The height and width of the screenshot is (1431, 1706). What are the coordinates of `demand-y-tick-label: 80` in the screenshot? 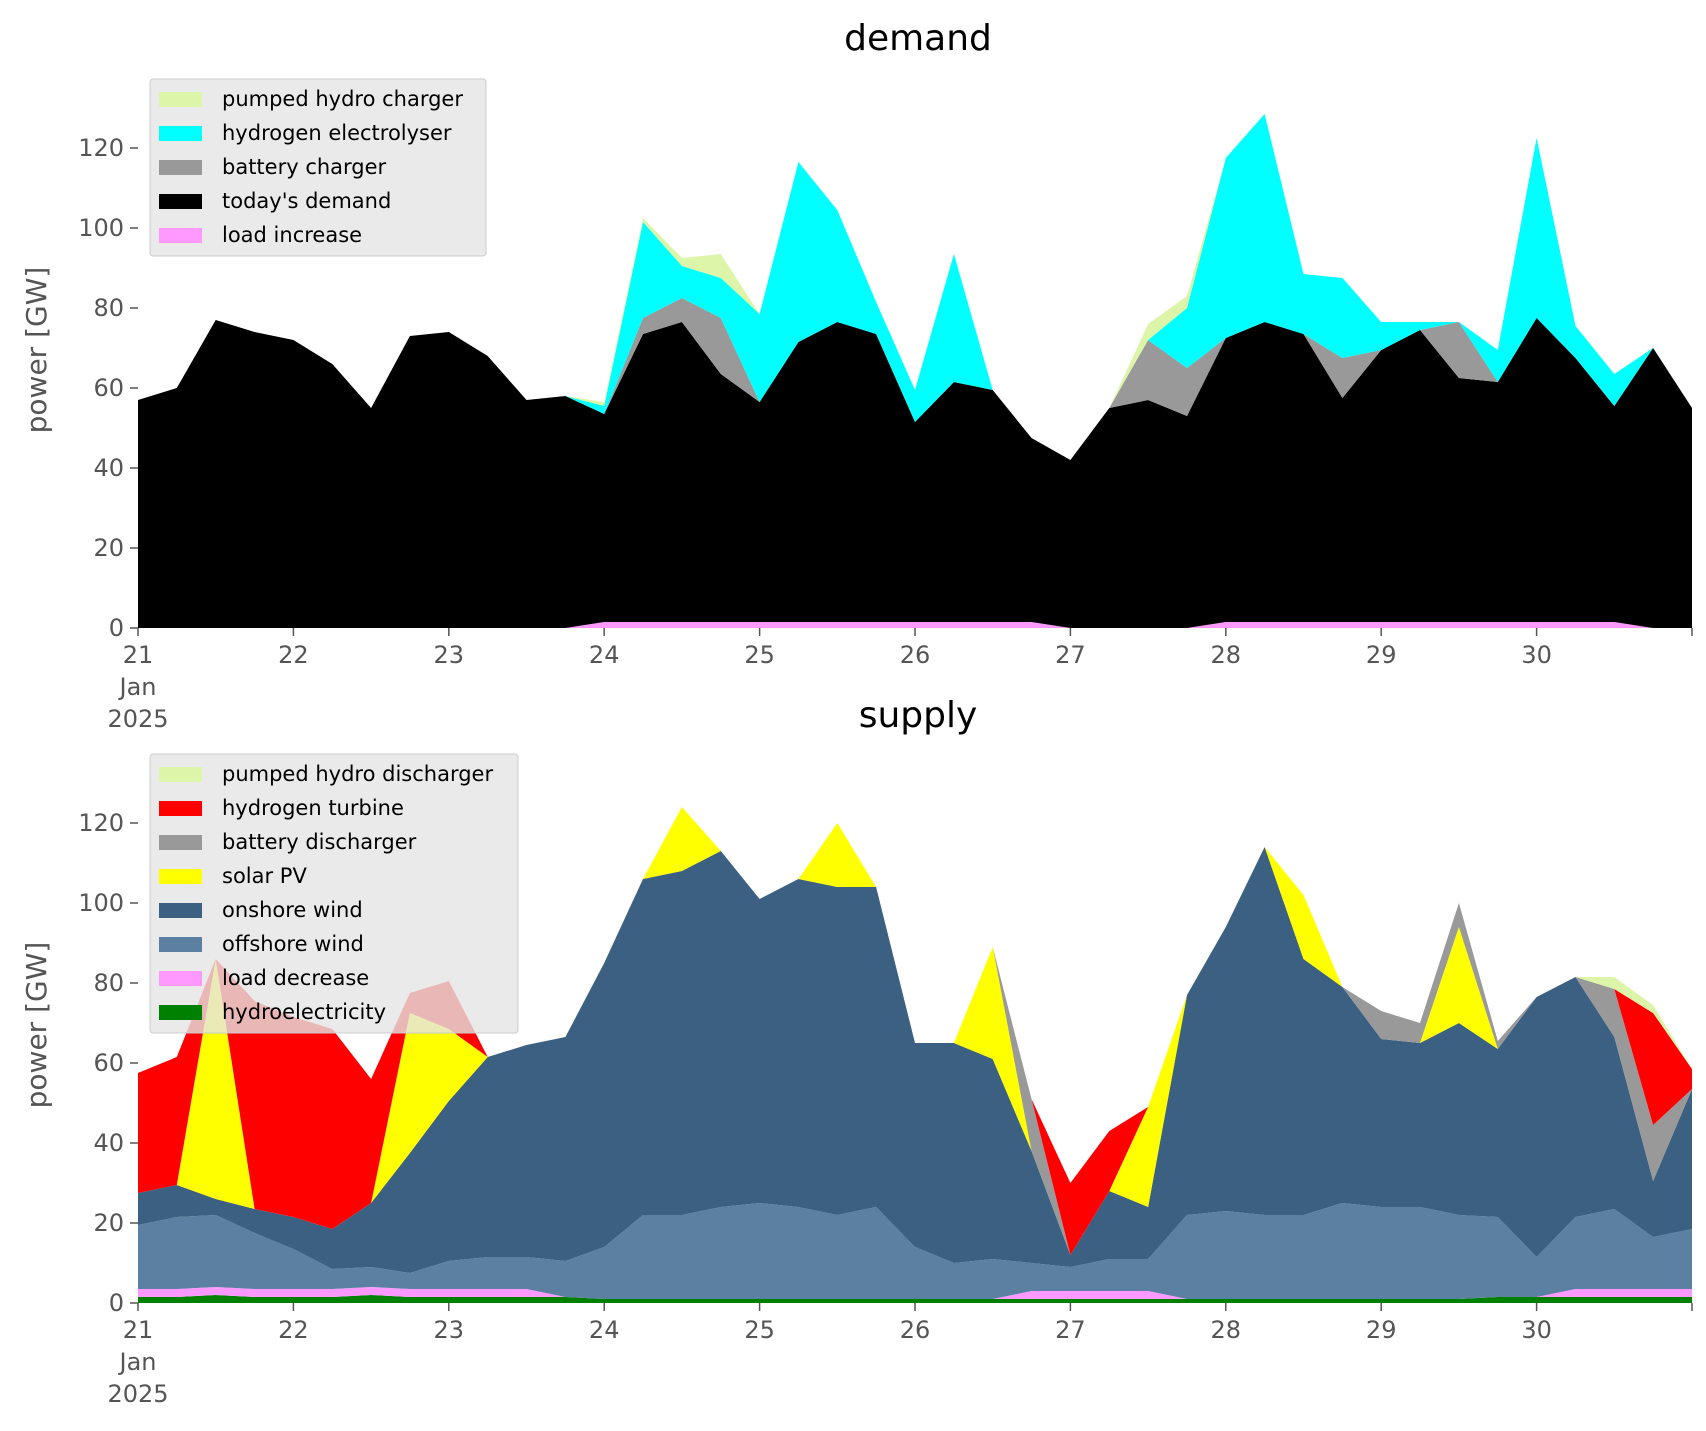 It's located at (108, 308).